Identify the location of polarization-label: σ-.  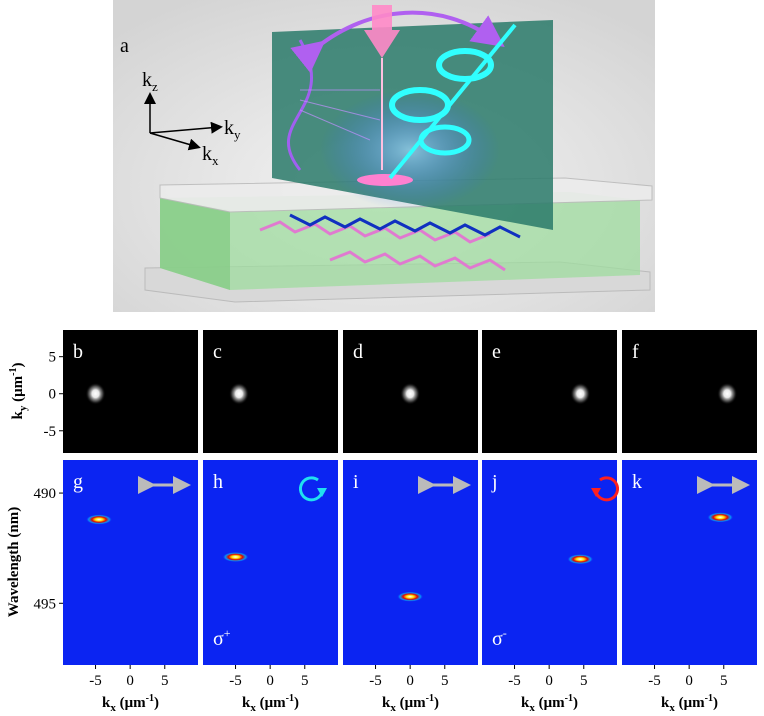
(499, 638).